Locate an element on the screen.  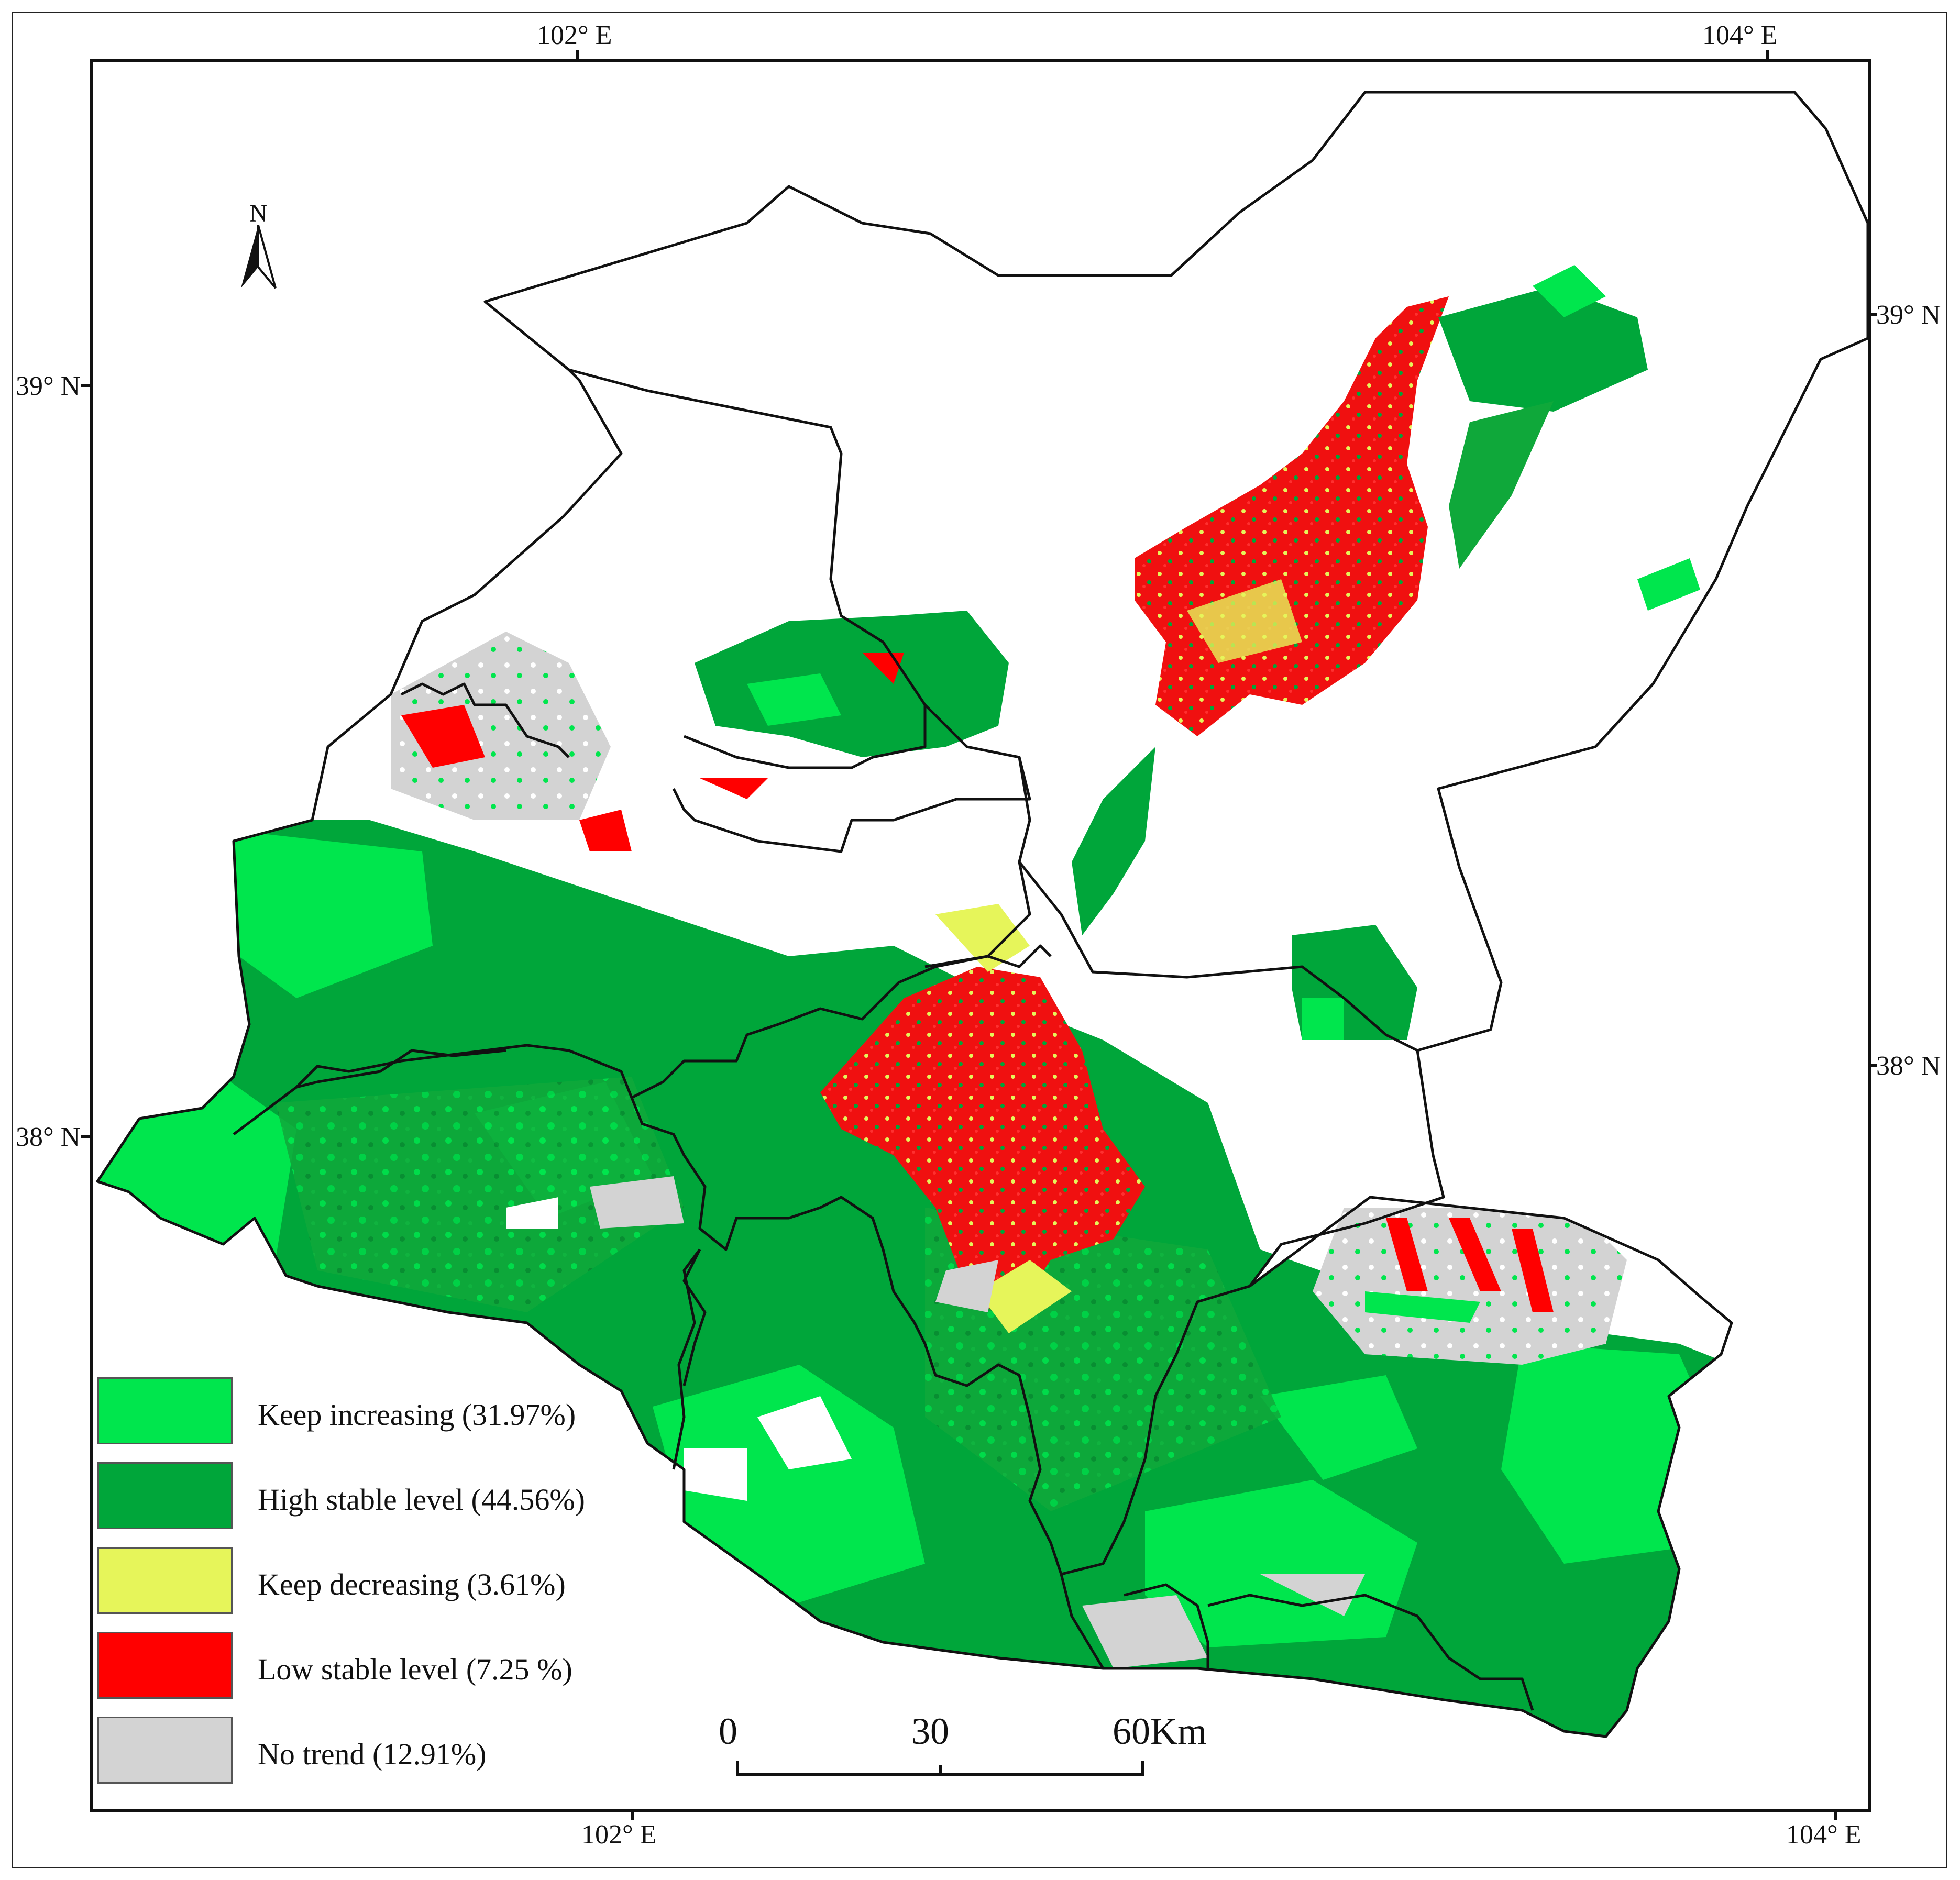
north-arrow-icon: N is located at coordinates (258, 246).